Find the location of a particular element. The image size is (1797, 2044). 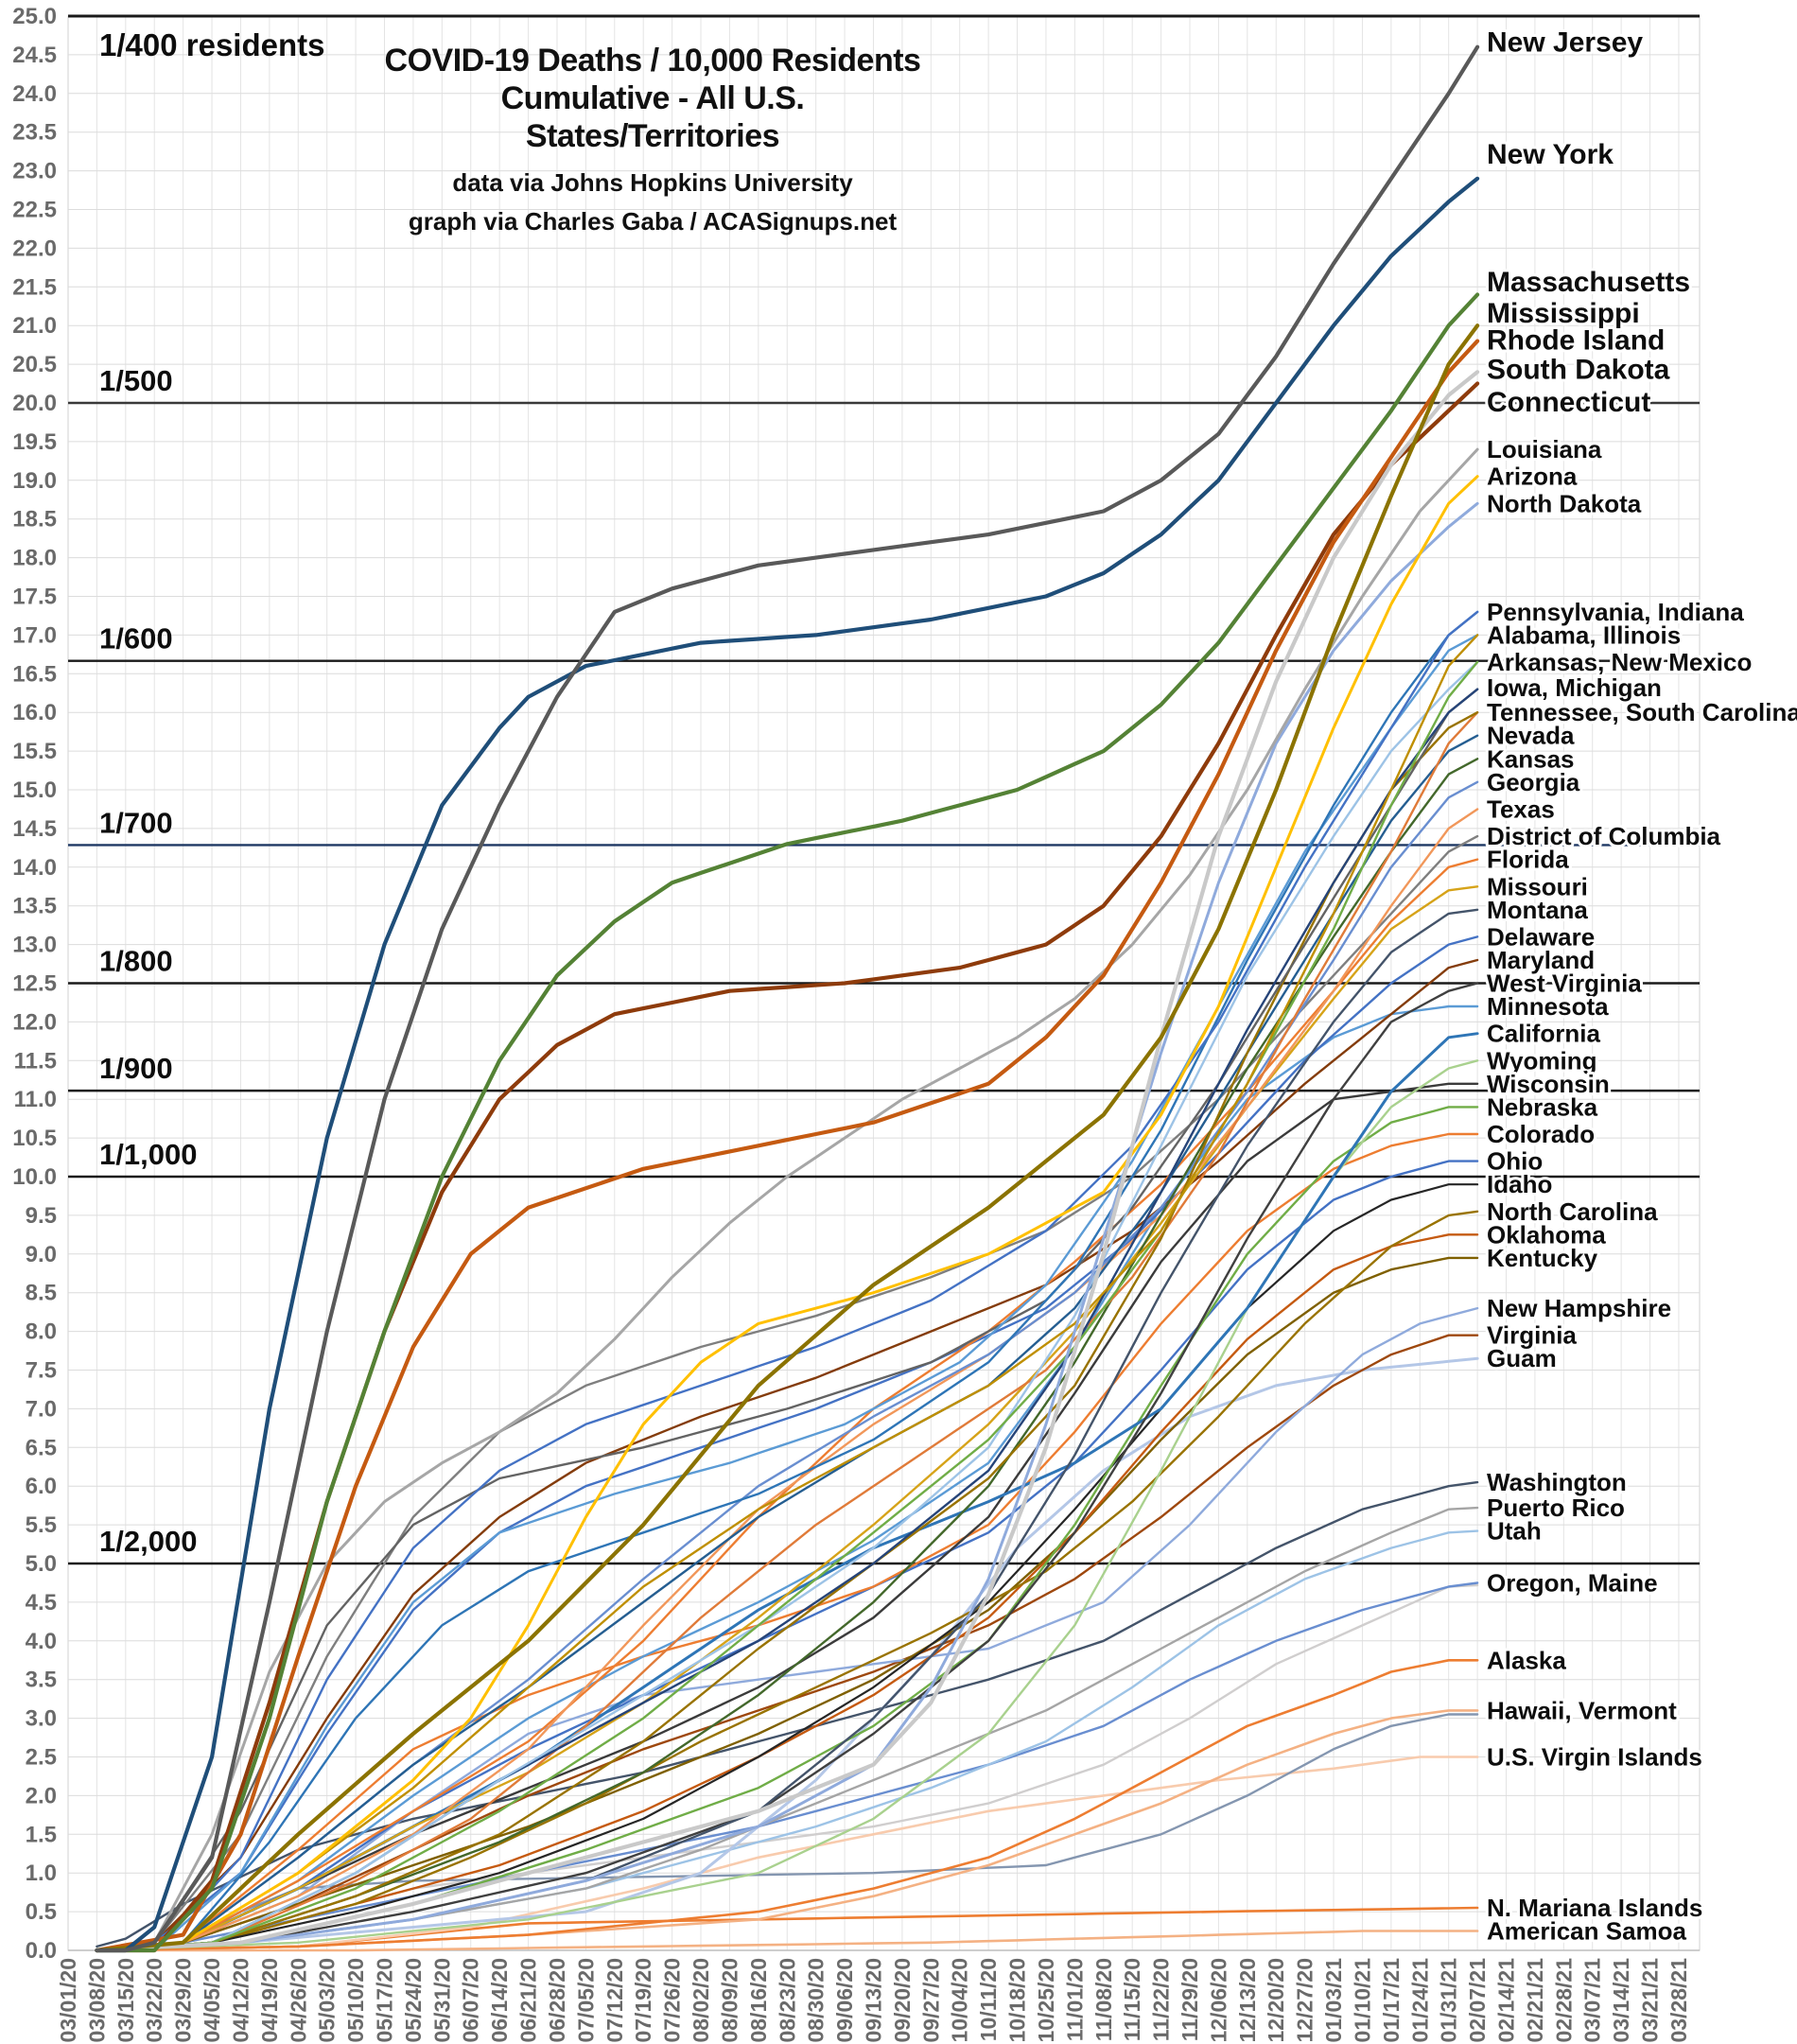

x-tick-label: 08/02/20 is located at coordinates (701, 2000).